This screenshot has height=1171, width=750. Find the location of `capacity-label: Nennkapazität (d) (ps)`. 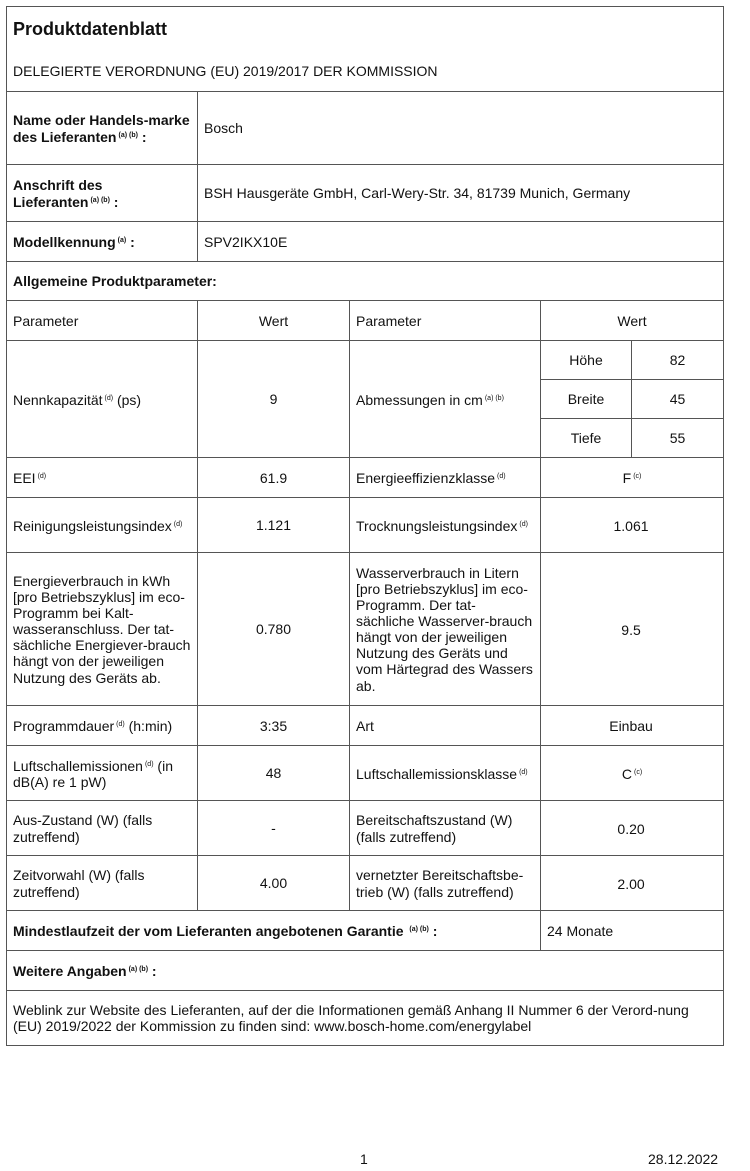

capacity-label: Nennkapazität (d) (ps) is located at coordinates (102, 399).